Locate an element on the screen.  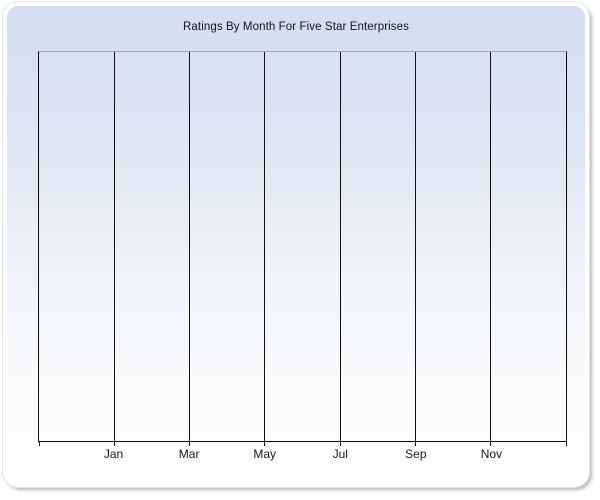
x-tick-label: Mar is located at coordinates (189, 454).